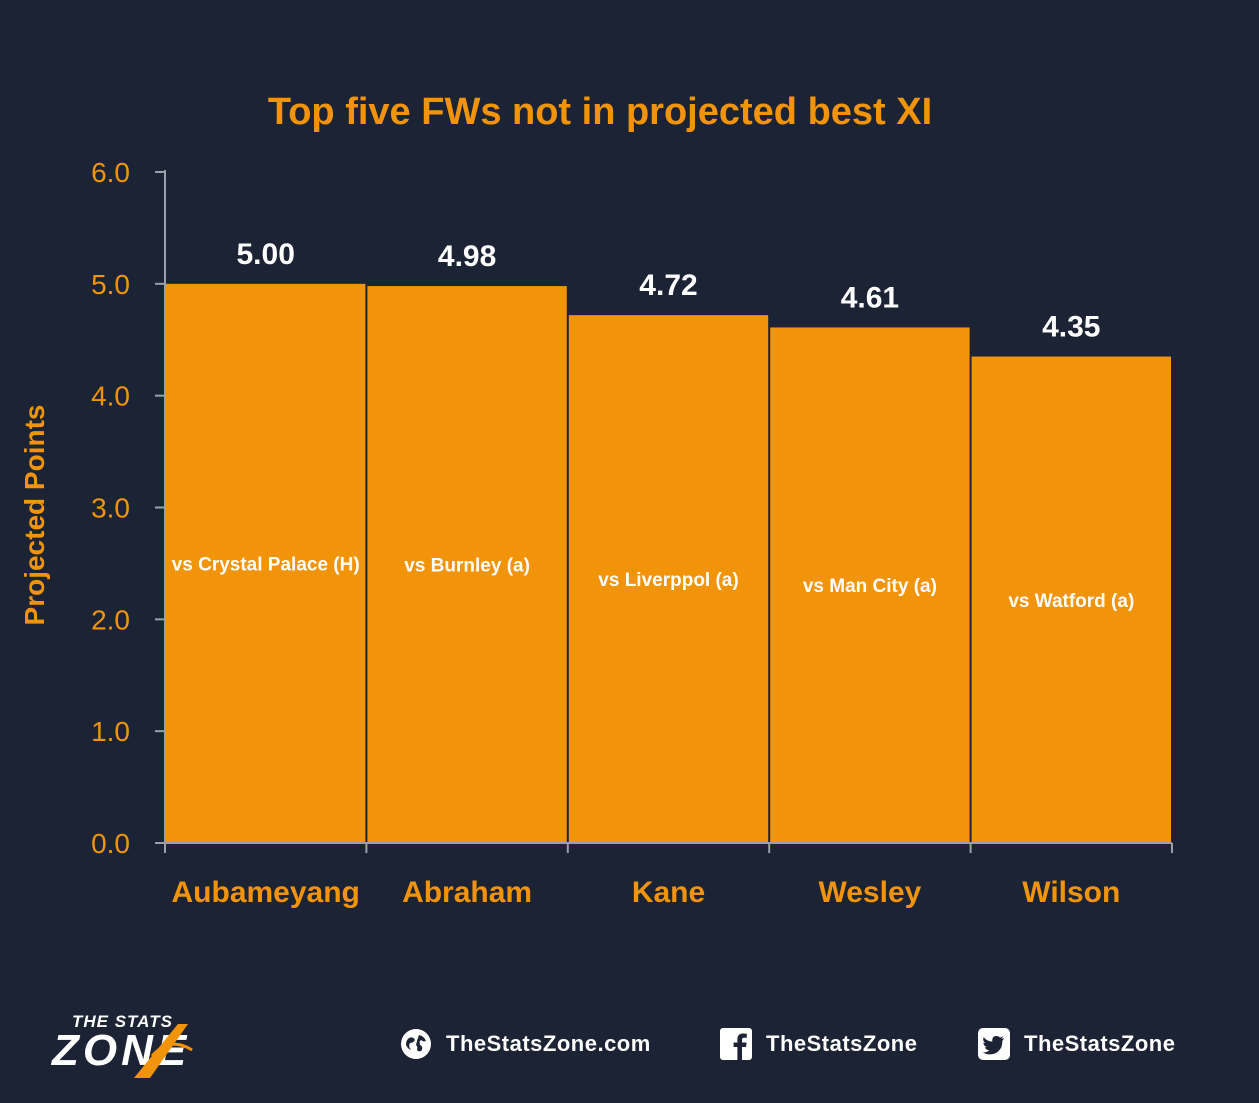 The image size is (1259, 1103). I want to click on y-tick-label: 5.0, so click(110, 284).